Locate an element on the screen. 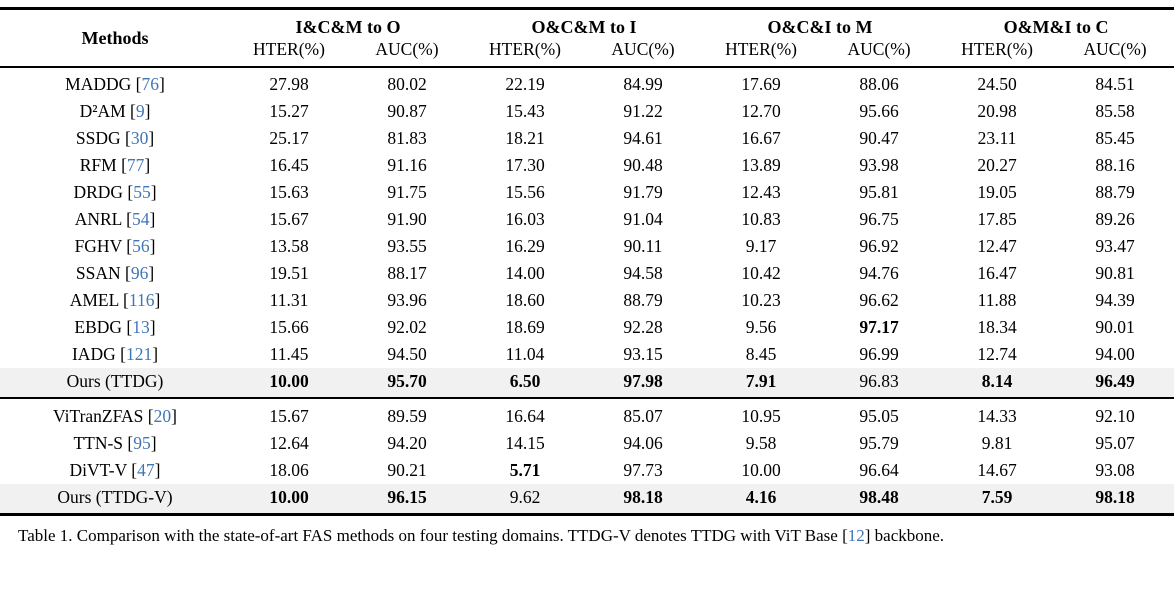 This screenshot has width=1174, height=589. value-cell: 96.75 is located at coordinates (879, 219).